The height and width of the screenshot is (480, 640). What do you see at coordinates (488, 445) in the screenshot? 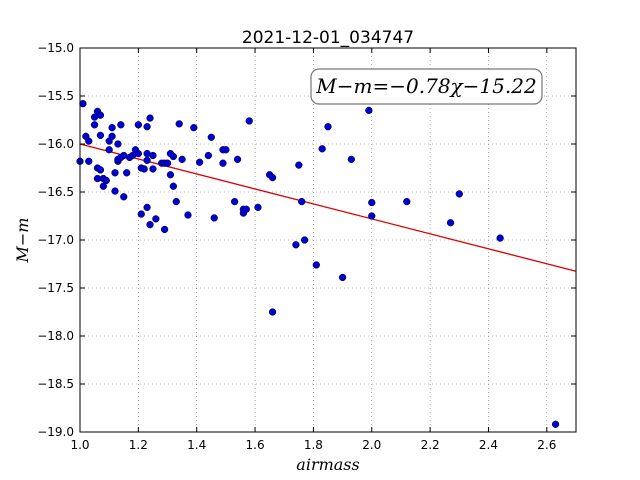
I see `x-tick-label: 2.4` at bounding box center [488, 445].